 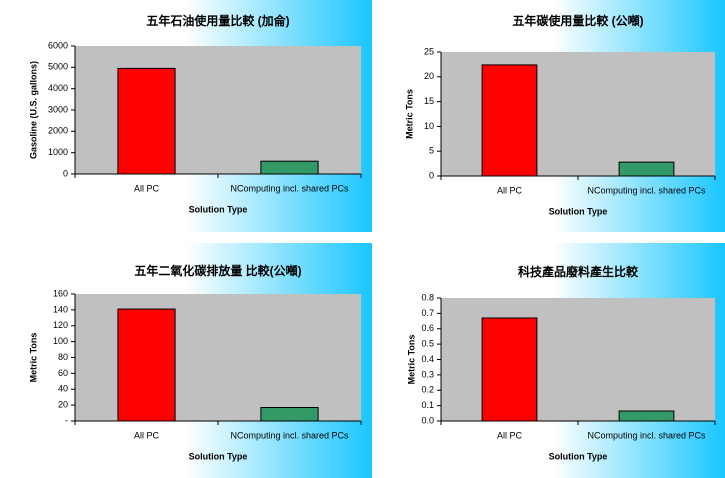 I want to click on y-tick-label: 100, so click(x=60, y=341).